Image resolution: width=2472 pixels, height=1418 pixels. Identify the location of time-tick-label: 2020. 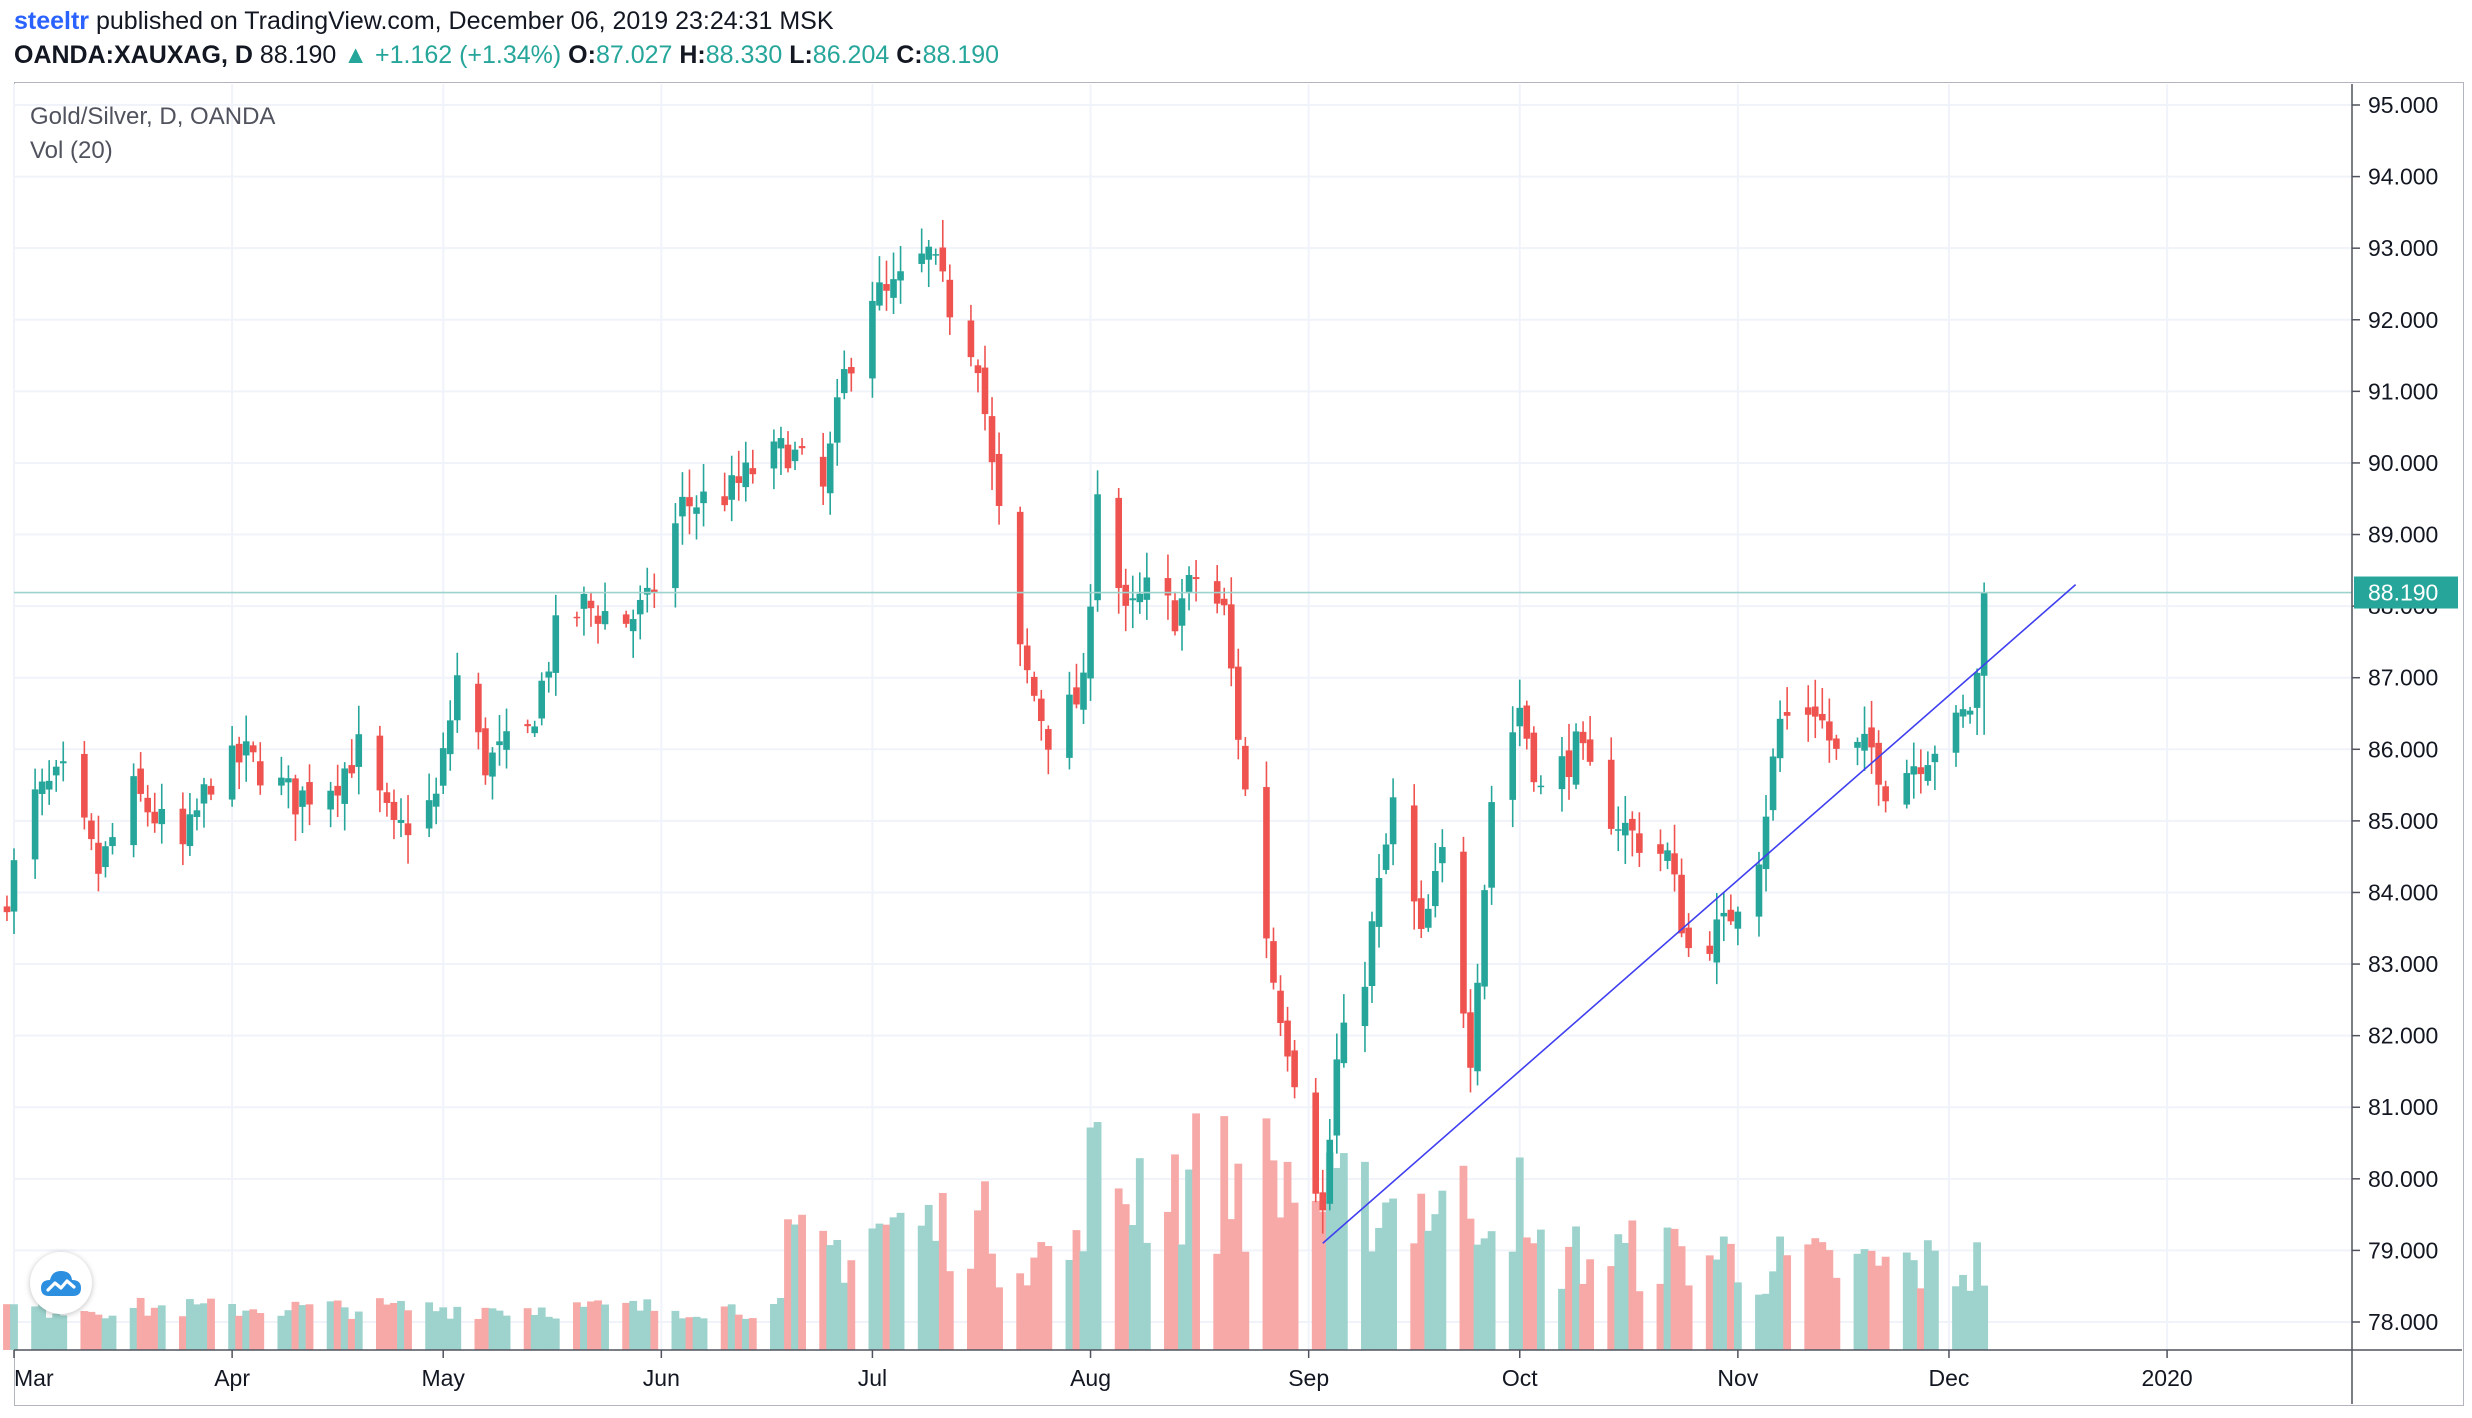
(2167, 1378).